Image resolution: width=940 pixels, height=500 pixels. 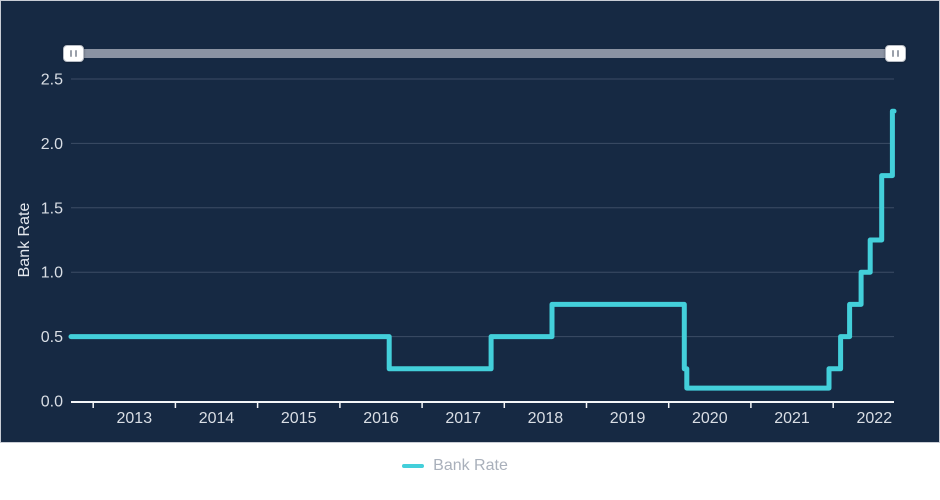 I want to click on legend-item-bank-rate: Bank Rate, so click(x=455, y=466).